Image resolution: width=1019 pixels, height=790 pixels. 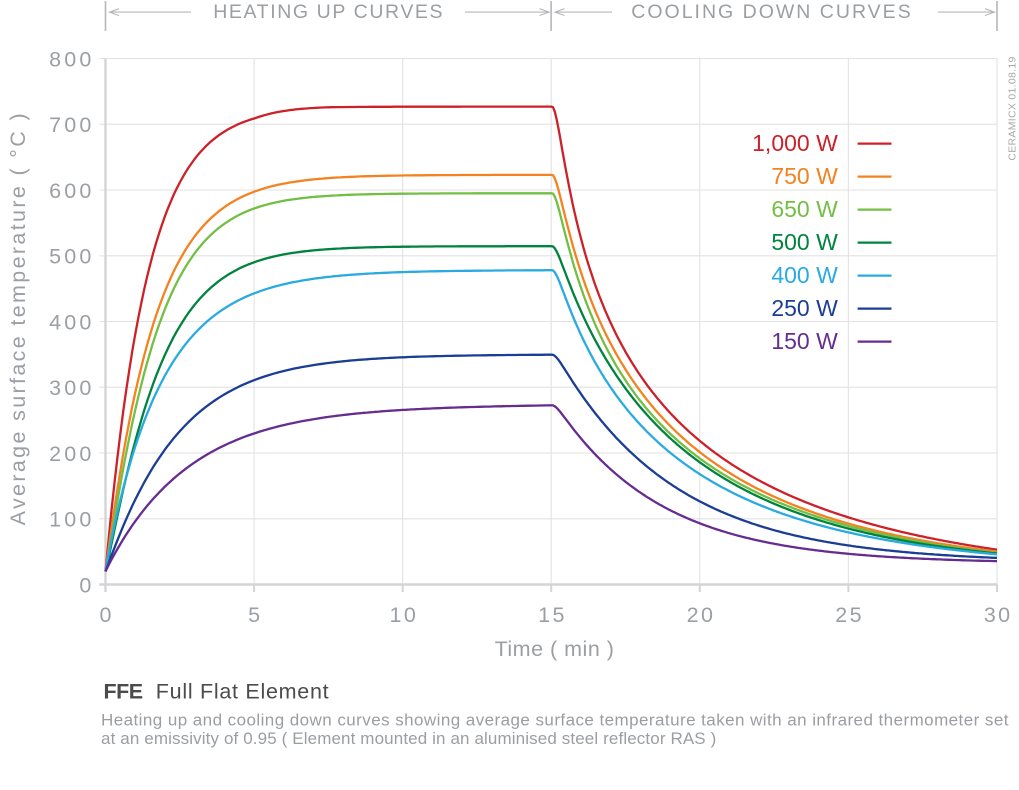 What do you see at coordinates (804, 275) in the screenshot?
I see `svg-text: 400 W` at bounding box center [804, 275].